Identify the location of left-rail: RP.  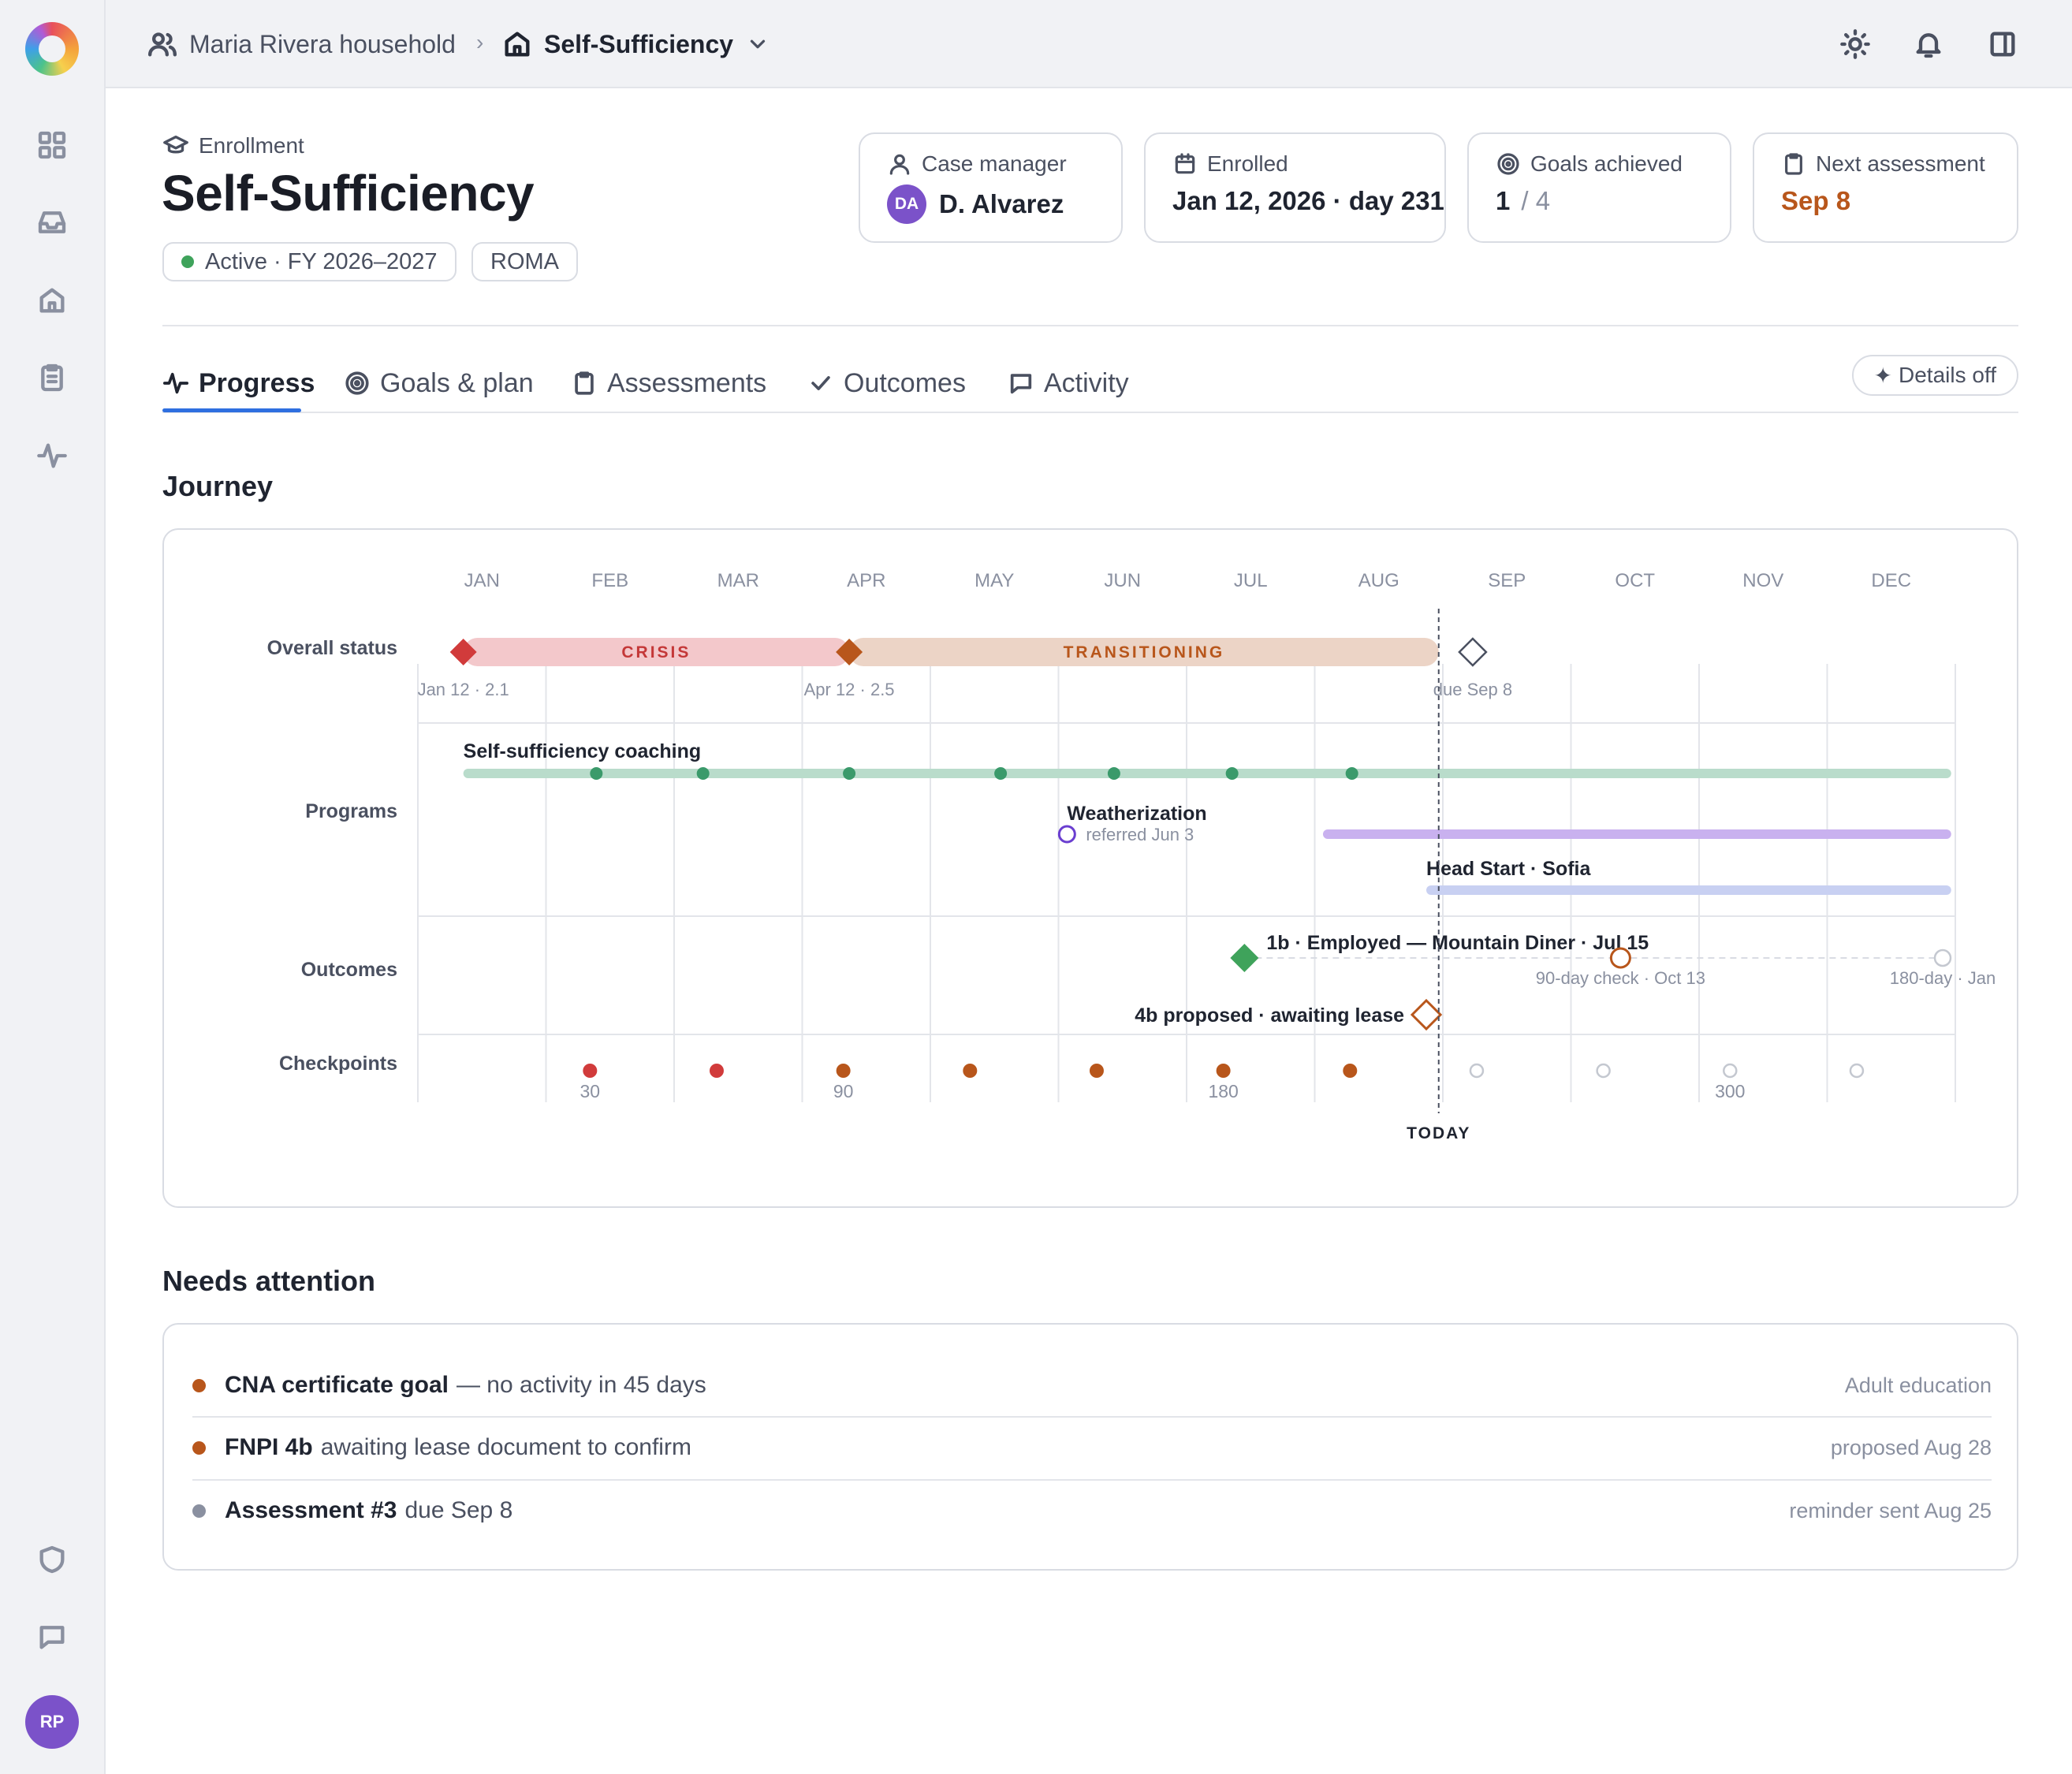
(53, 887).